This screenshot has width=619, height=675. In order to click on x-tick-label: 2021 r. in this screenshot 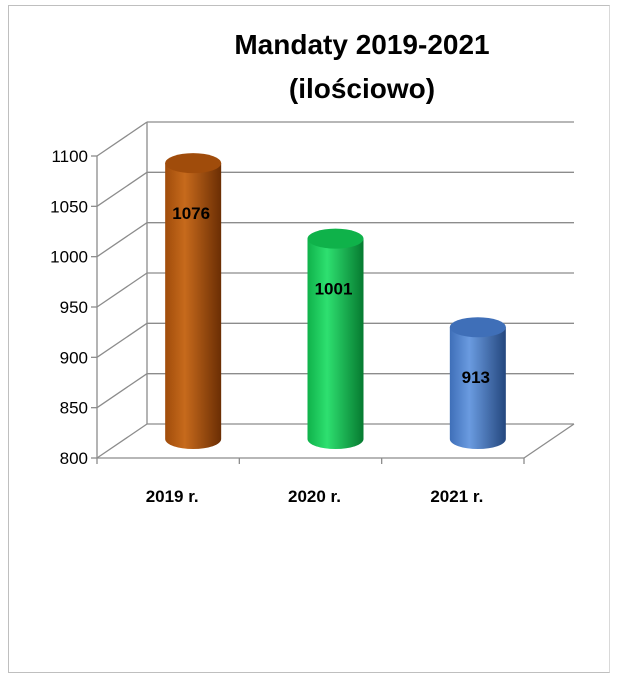, I will do `click(456, 496)`.